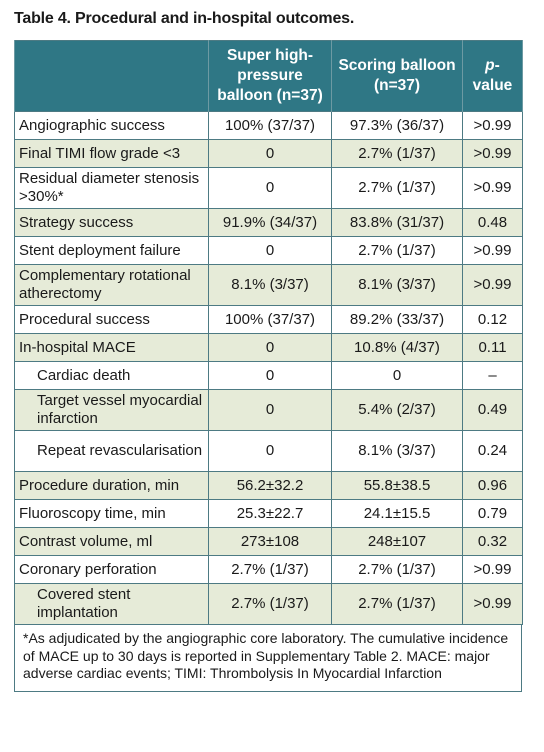 The height and width of the screenshot is (752, 544). What do you see at coordinates (492, 485) in the screenshot?
I see `cell-p-value: 0.96` at bounding box center [492, 485].